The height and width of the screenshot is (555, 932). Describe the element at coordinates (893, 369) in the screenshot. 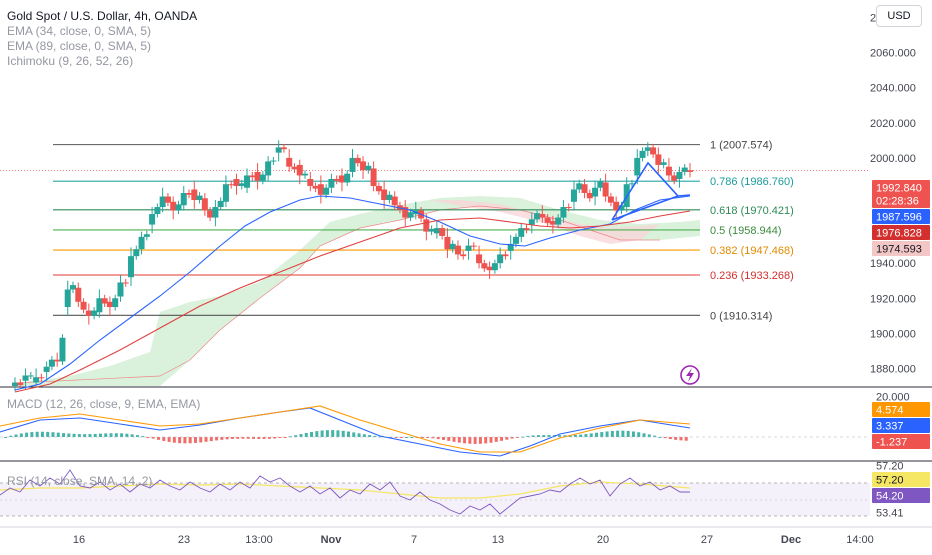

I see `price-tick-label: 1880.000` at that location.